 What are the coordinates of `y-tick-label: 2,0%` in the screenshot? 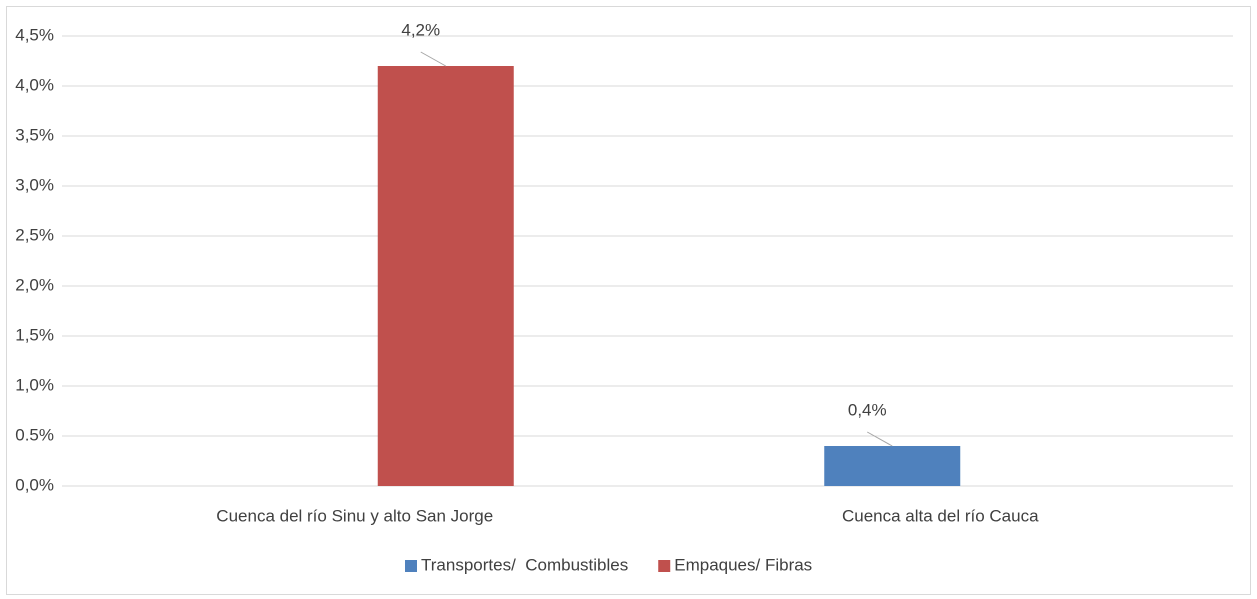 It's located at (34, 284).